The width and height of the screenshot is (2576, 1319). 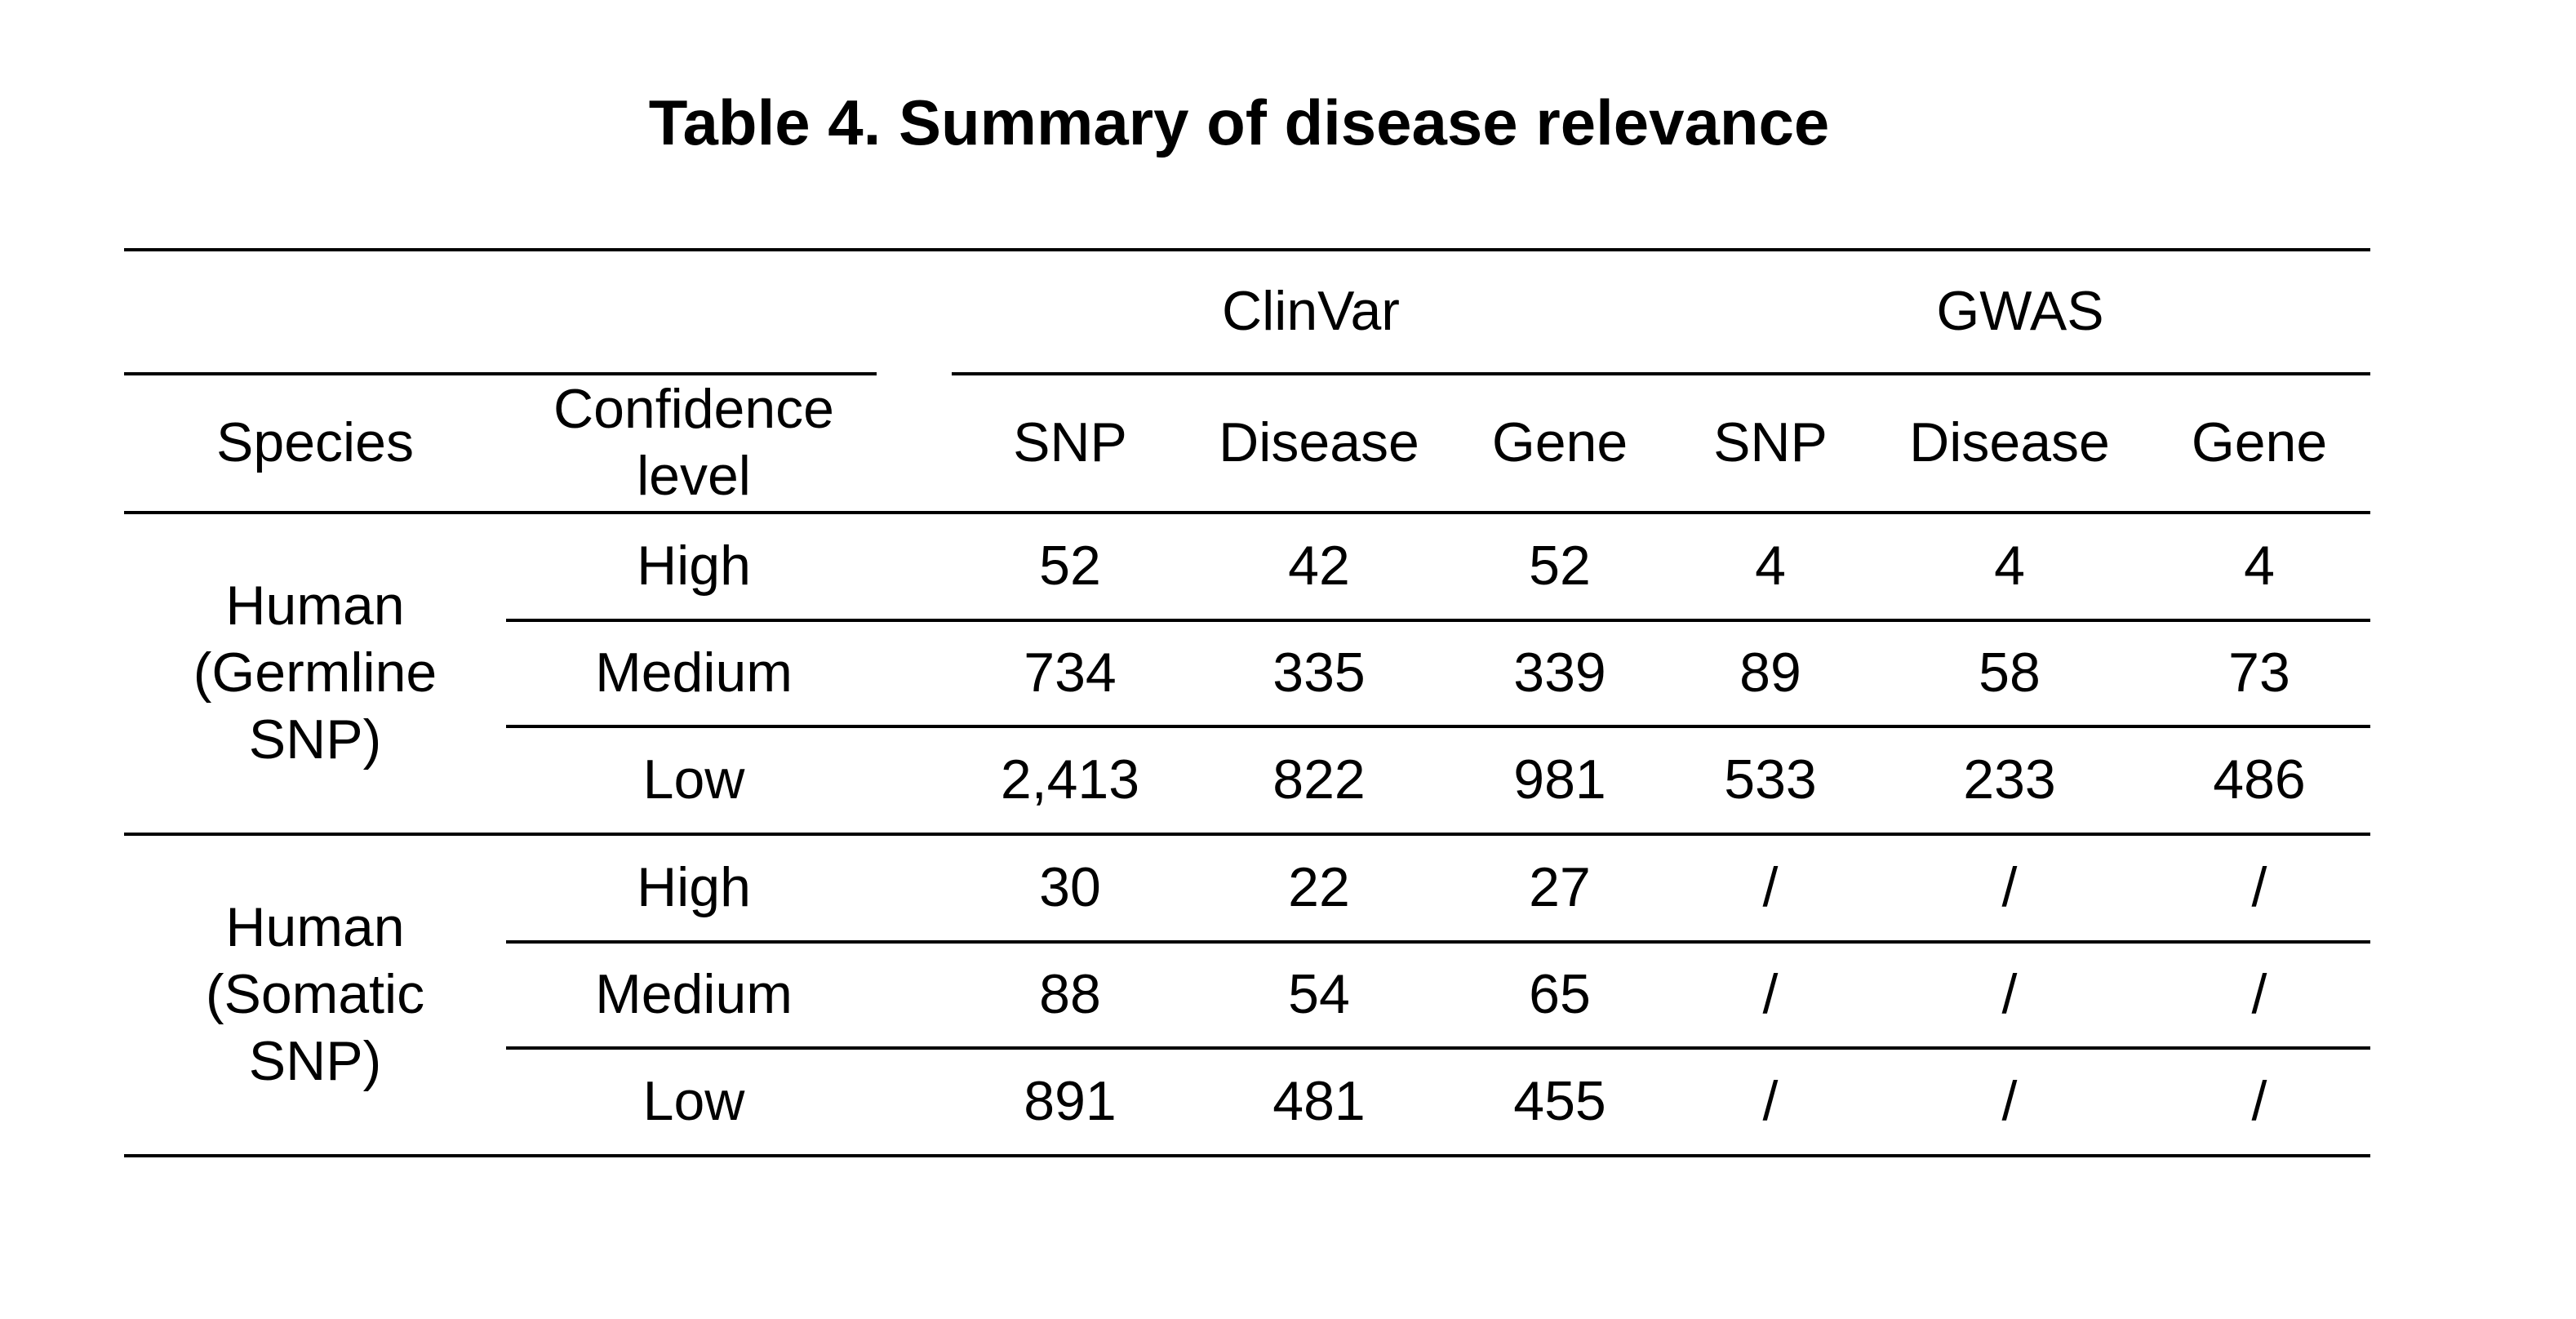 I want to click on column-header-gwas-disease: Disease, so click(x=2009, y=442).